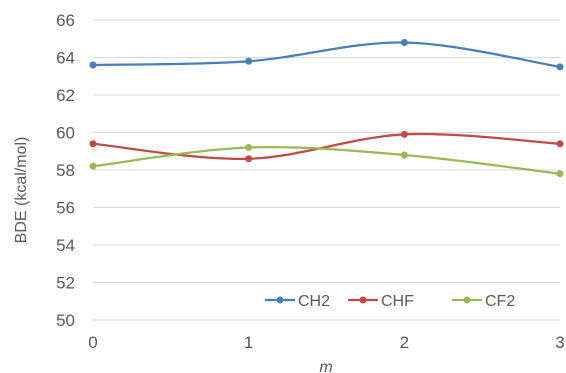  I want to click on y-tick-label: 56, so click(65, 208).